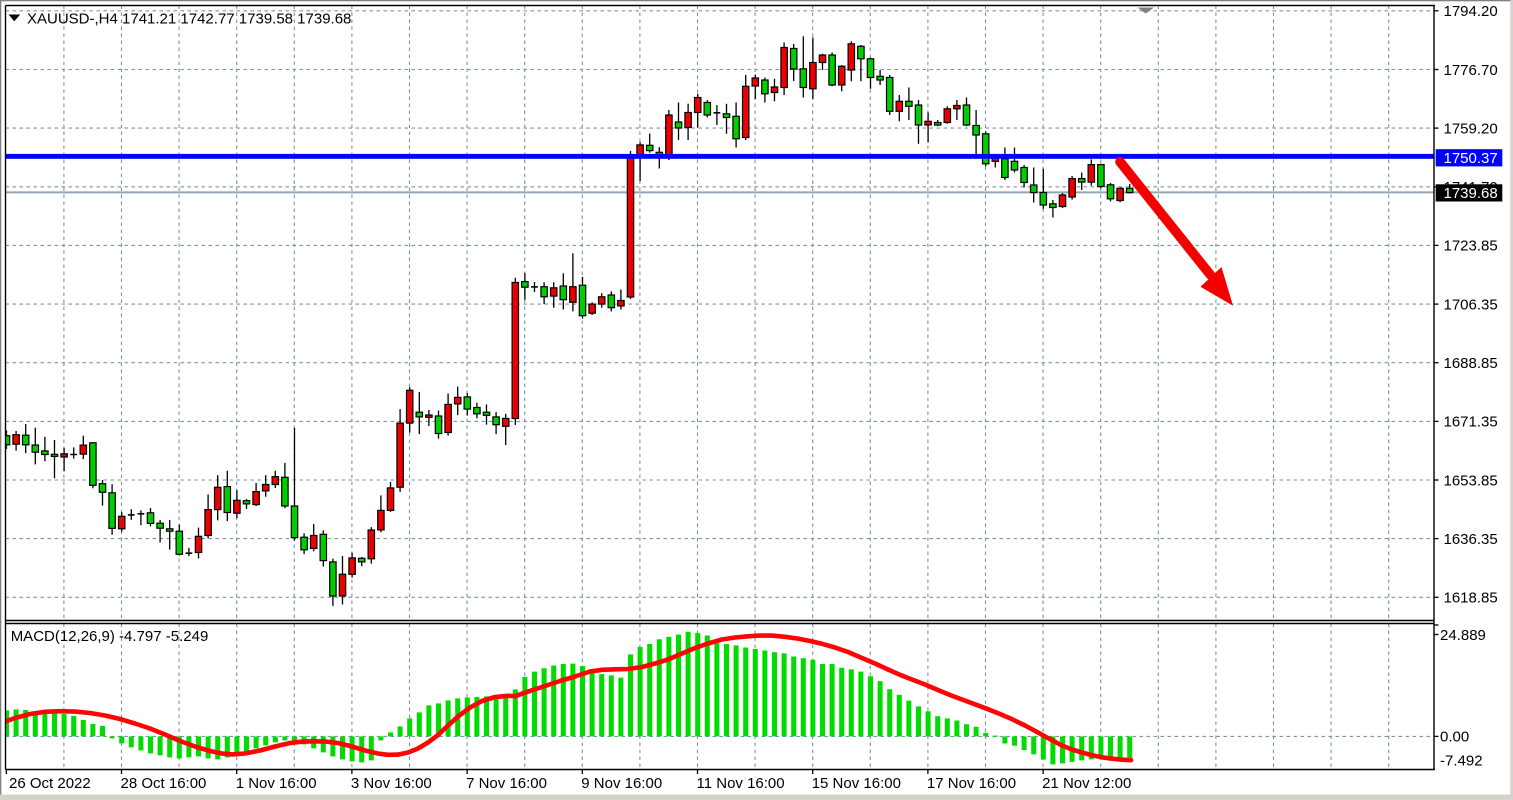 The width and height of the screenshot is (1513, 800). I want to click on svg-text: 1750.37, so click(1471, 158).